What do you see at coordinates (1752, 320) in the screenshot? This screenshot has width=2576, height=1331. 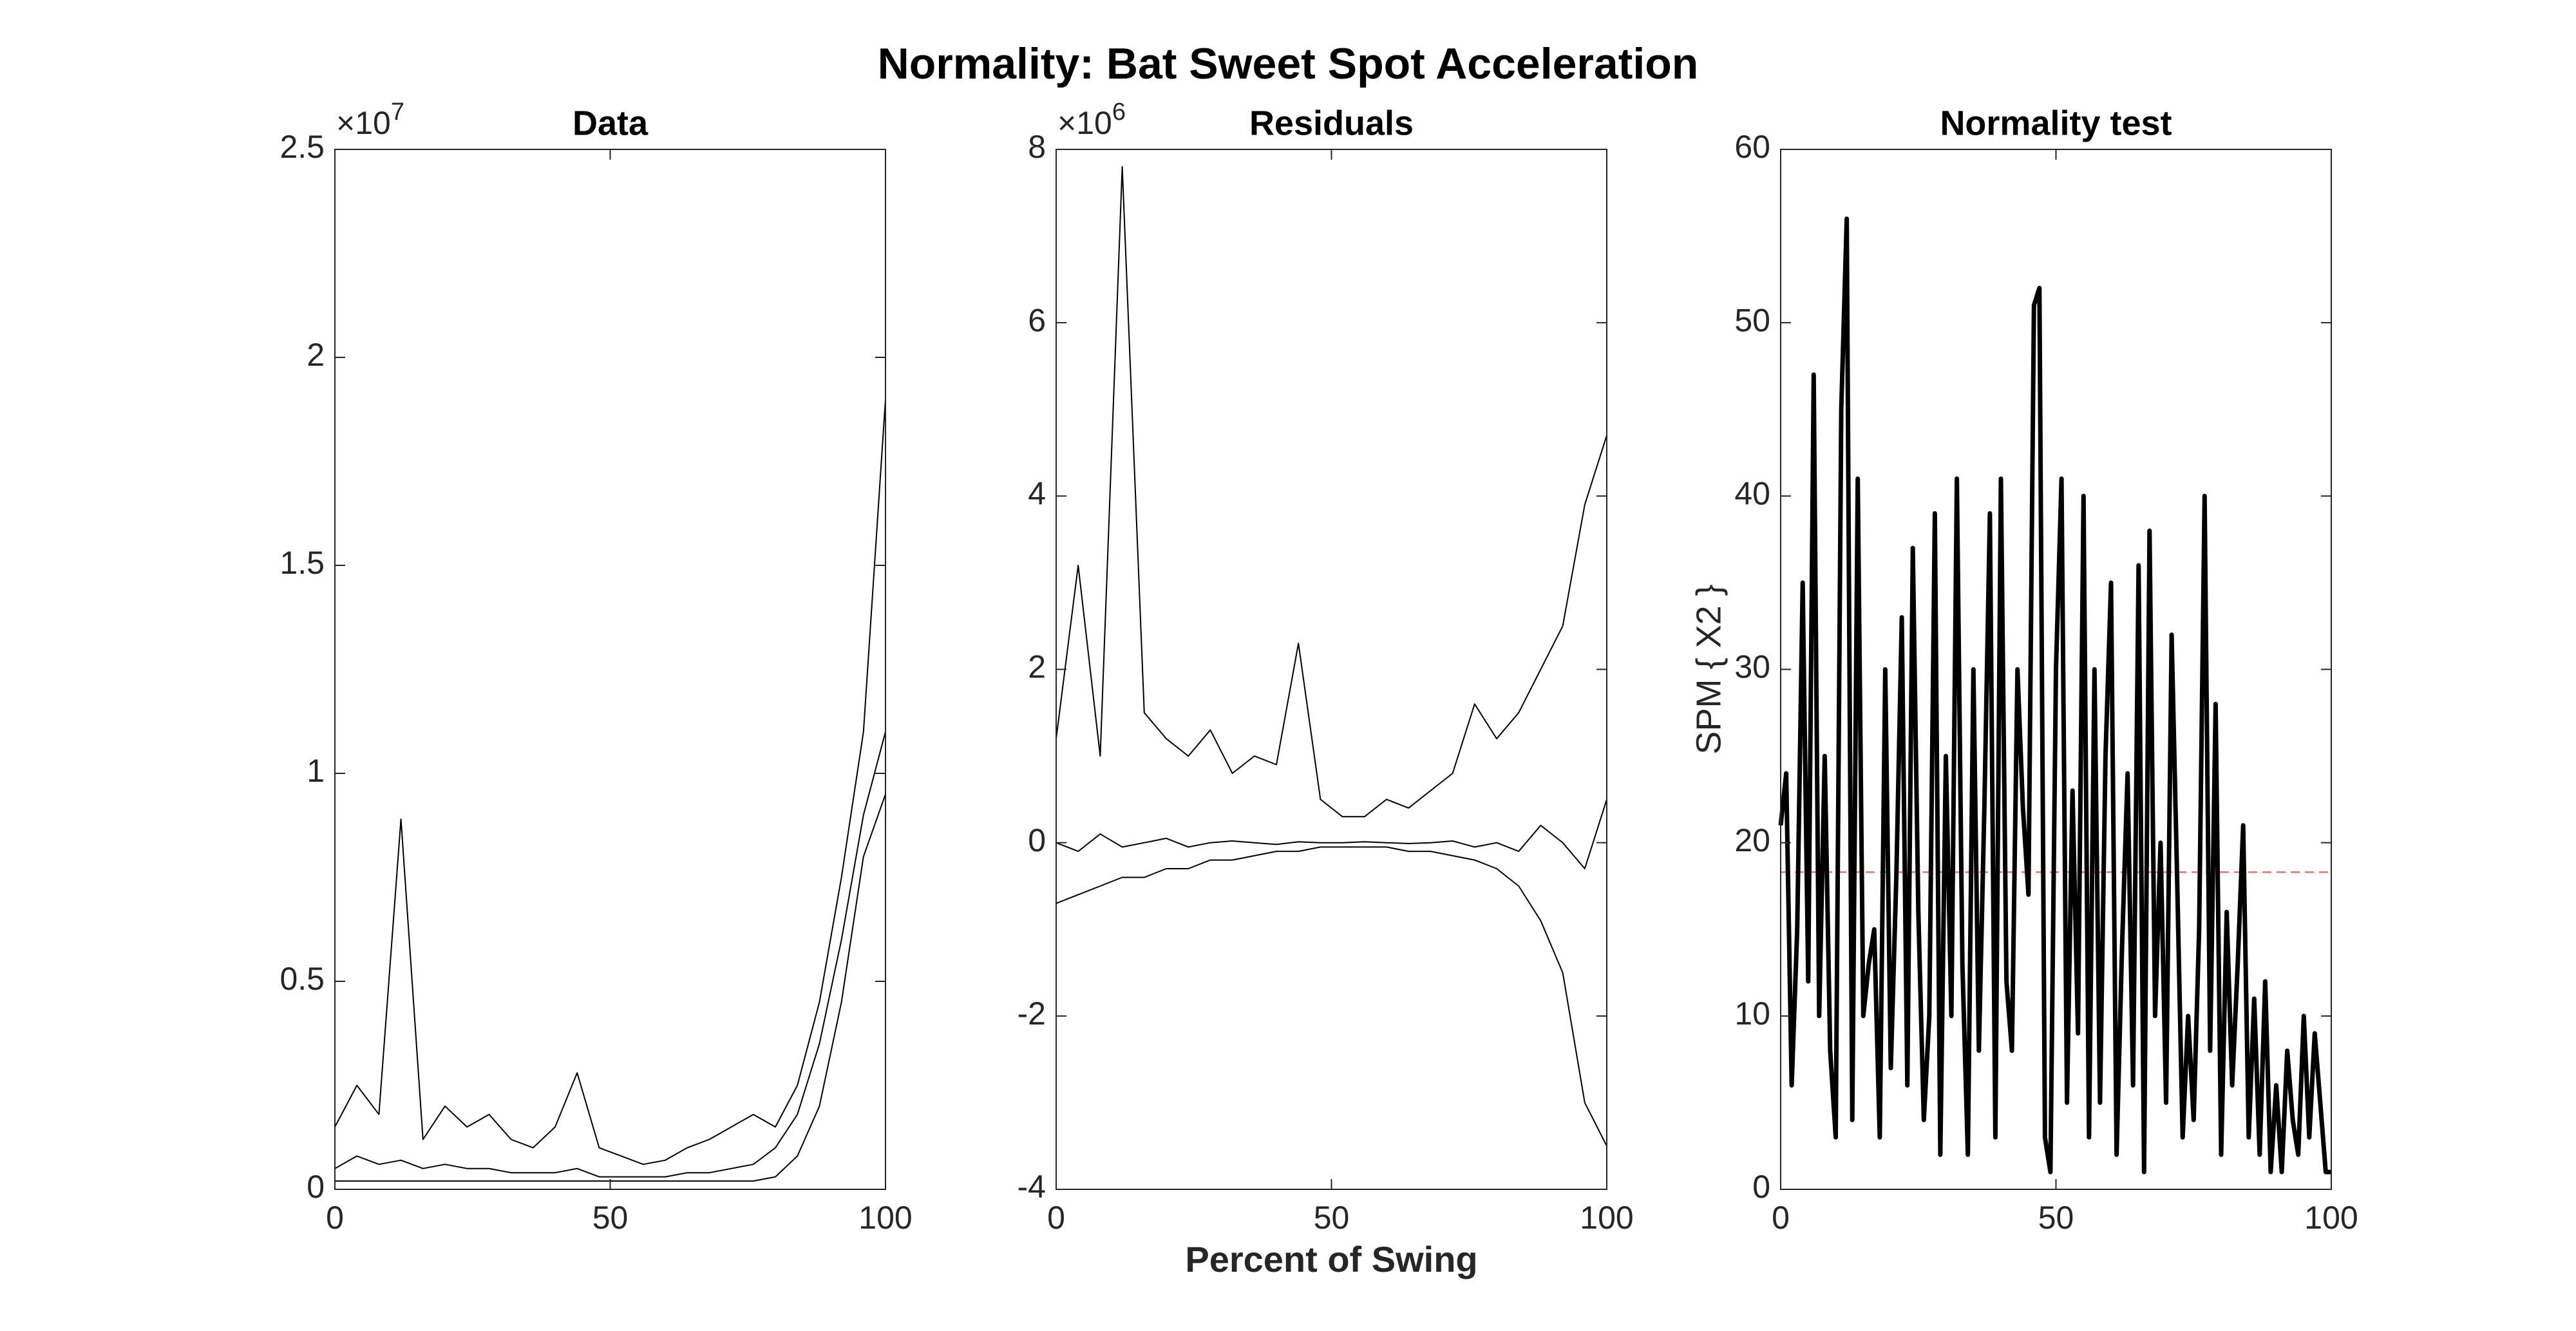 I see `y-tick-label: 50` at bounding box center [1752, 320].